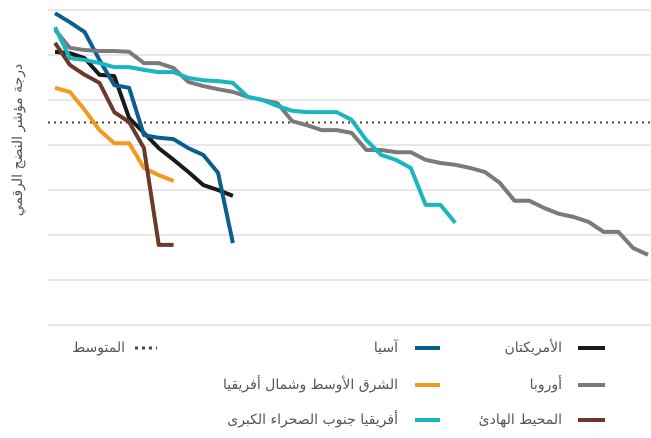 This screenshot has width=651, height=438. I want to click on y-axis-label: درجة مؤشر النضج الرقمي, so click(18, 140).